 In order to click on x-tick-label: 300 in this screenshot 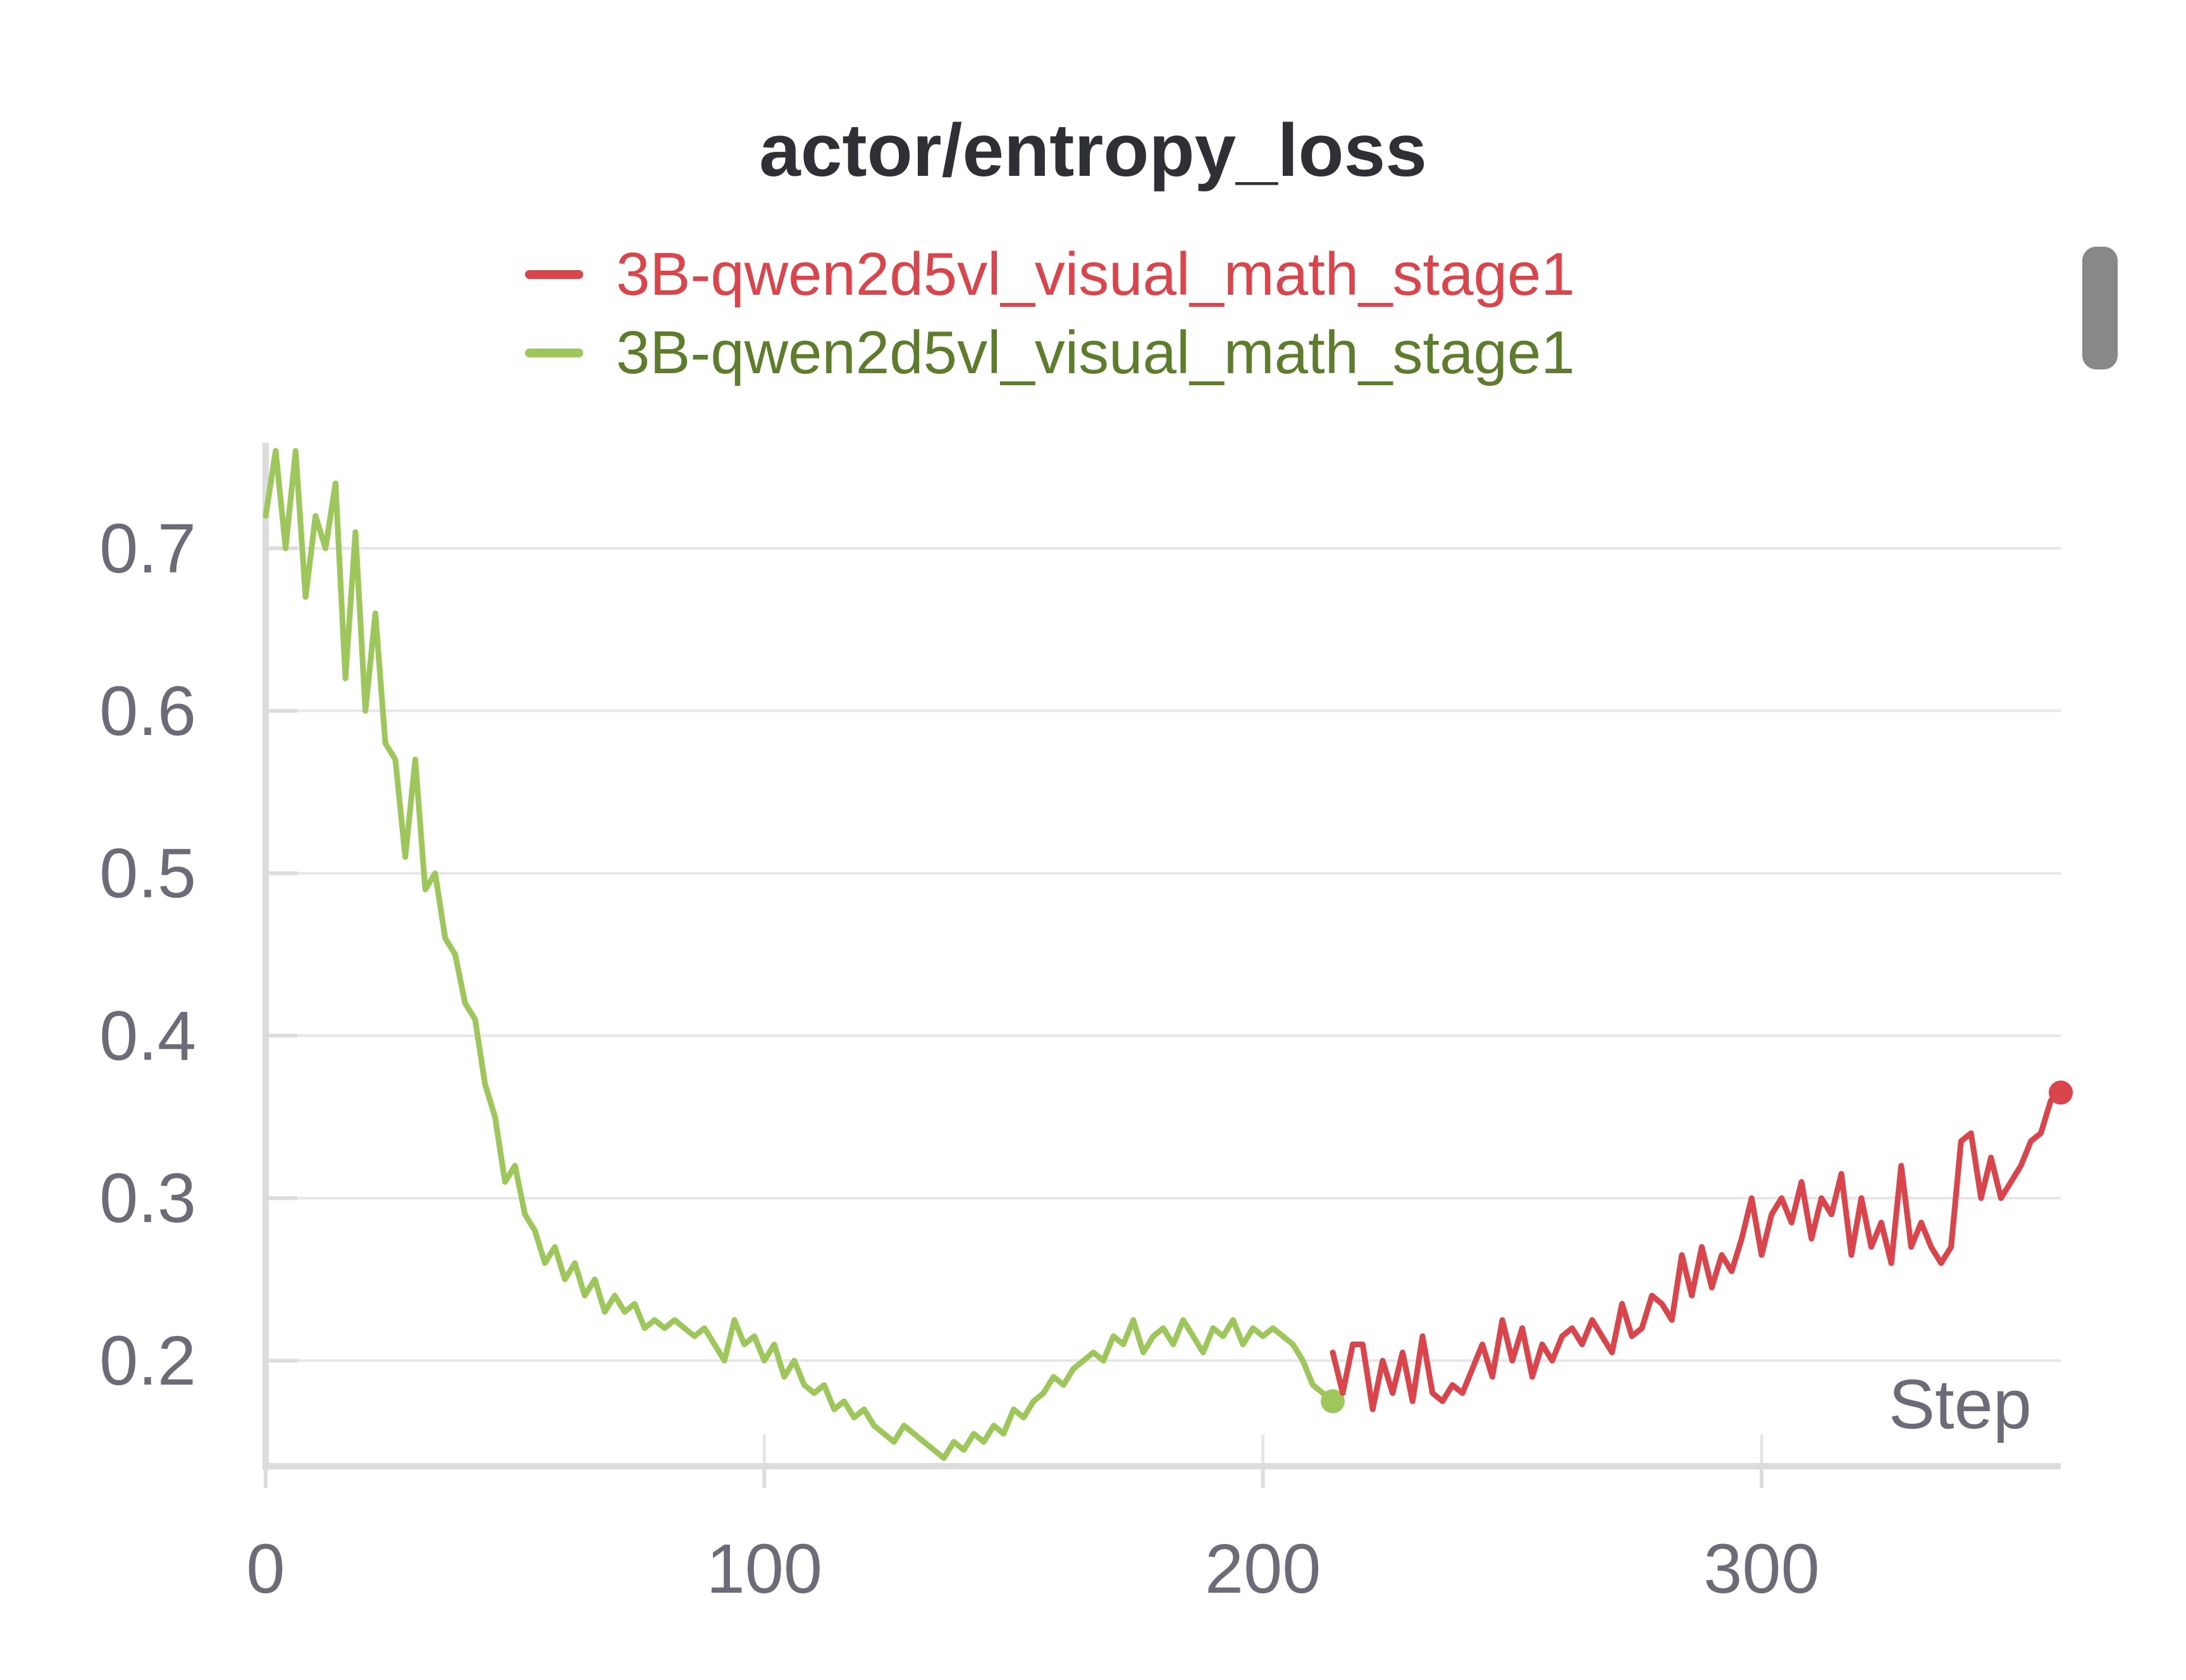, I will do `click(1762, 1569)`.